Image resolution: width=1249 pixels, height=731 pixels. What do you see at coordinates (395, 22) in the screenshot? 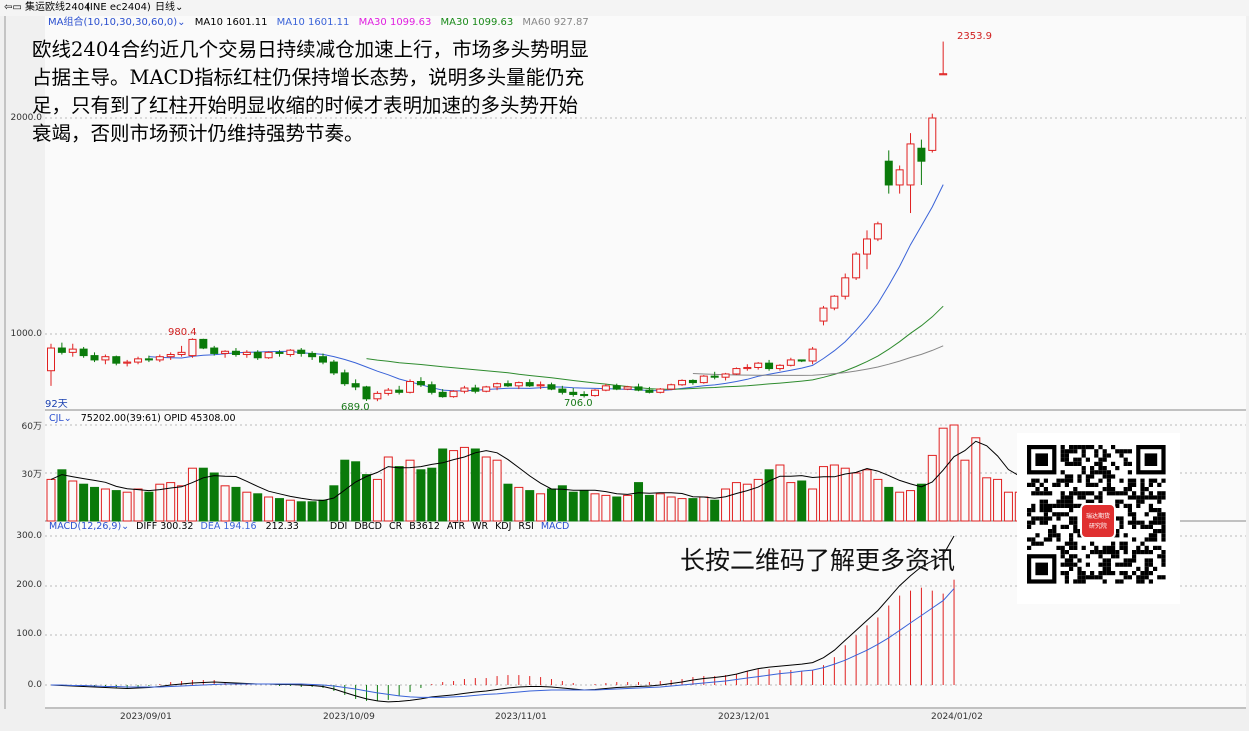
I see `ma30-a: MA30 1099.63` at bounding box center [395, 22].